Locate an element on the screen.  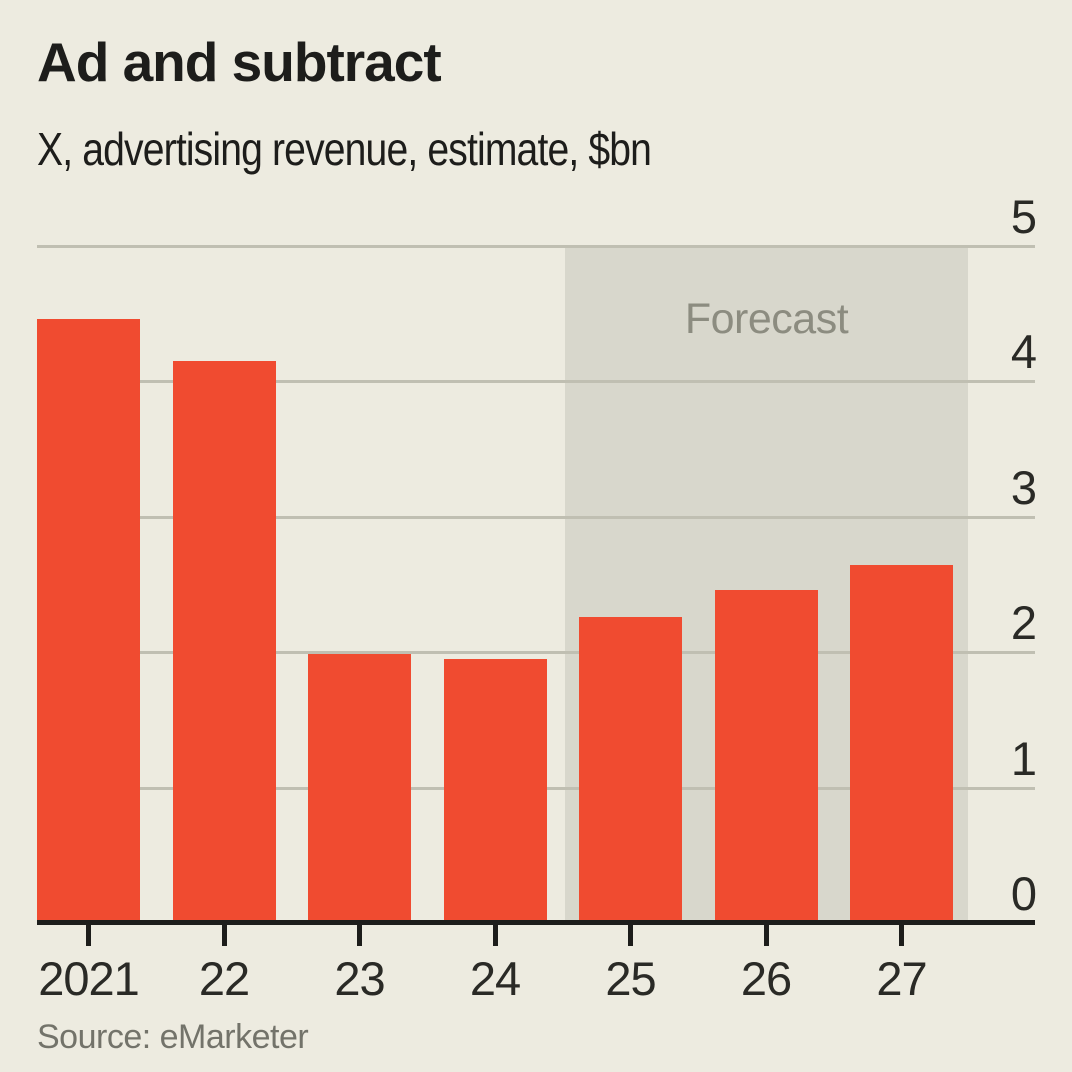
chart-subtitle: X, advertising revenue, estimate, $bn is located at coordinates (344, 149).